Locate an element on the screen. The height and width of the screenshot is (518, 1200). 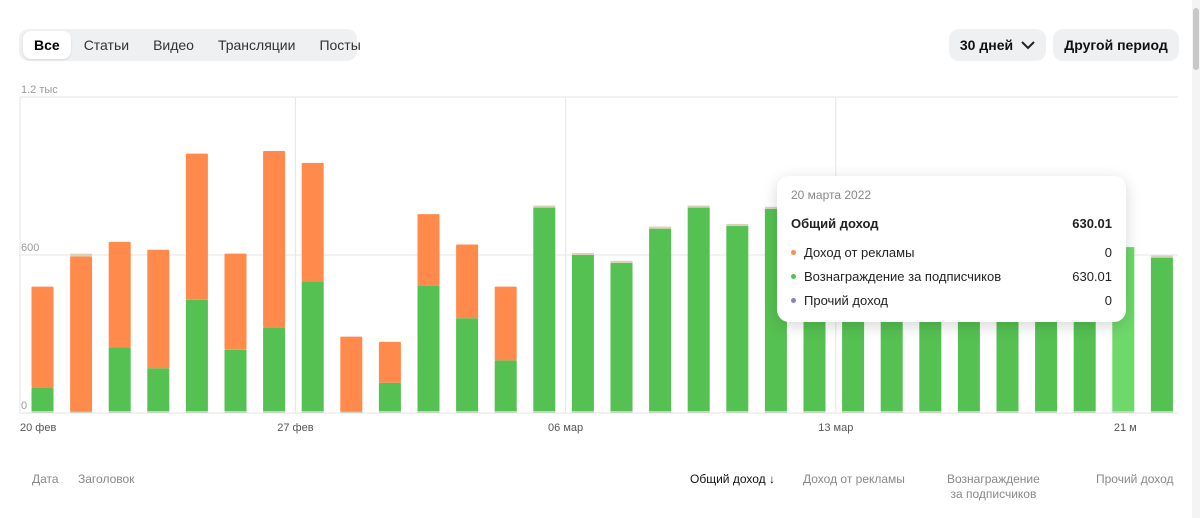
column-total-revenue: Общий доход ↓ is located at coordinates (732, 479).